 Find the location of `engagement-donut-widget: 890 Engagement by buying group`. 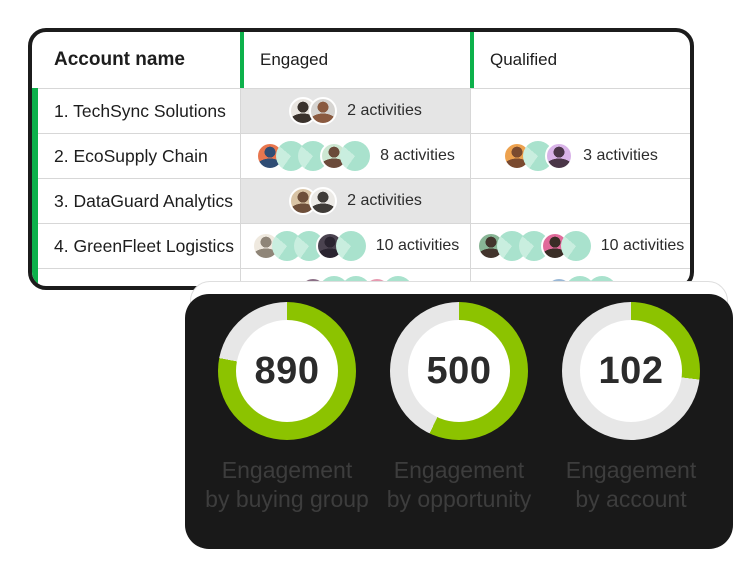

engagement-donut-widget: 890 Engagement by buying group is located at coordinates (287, 421).